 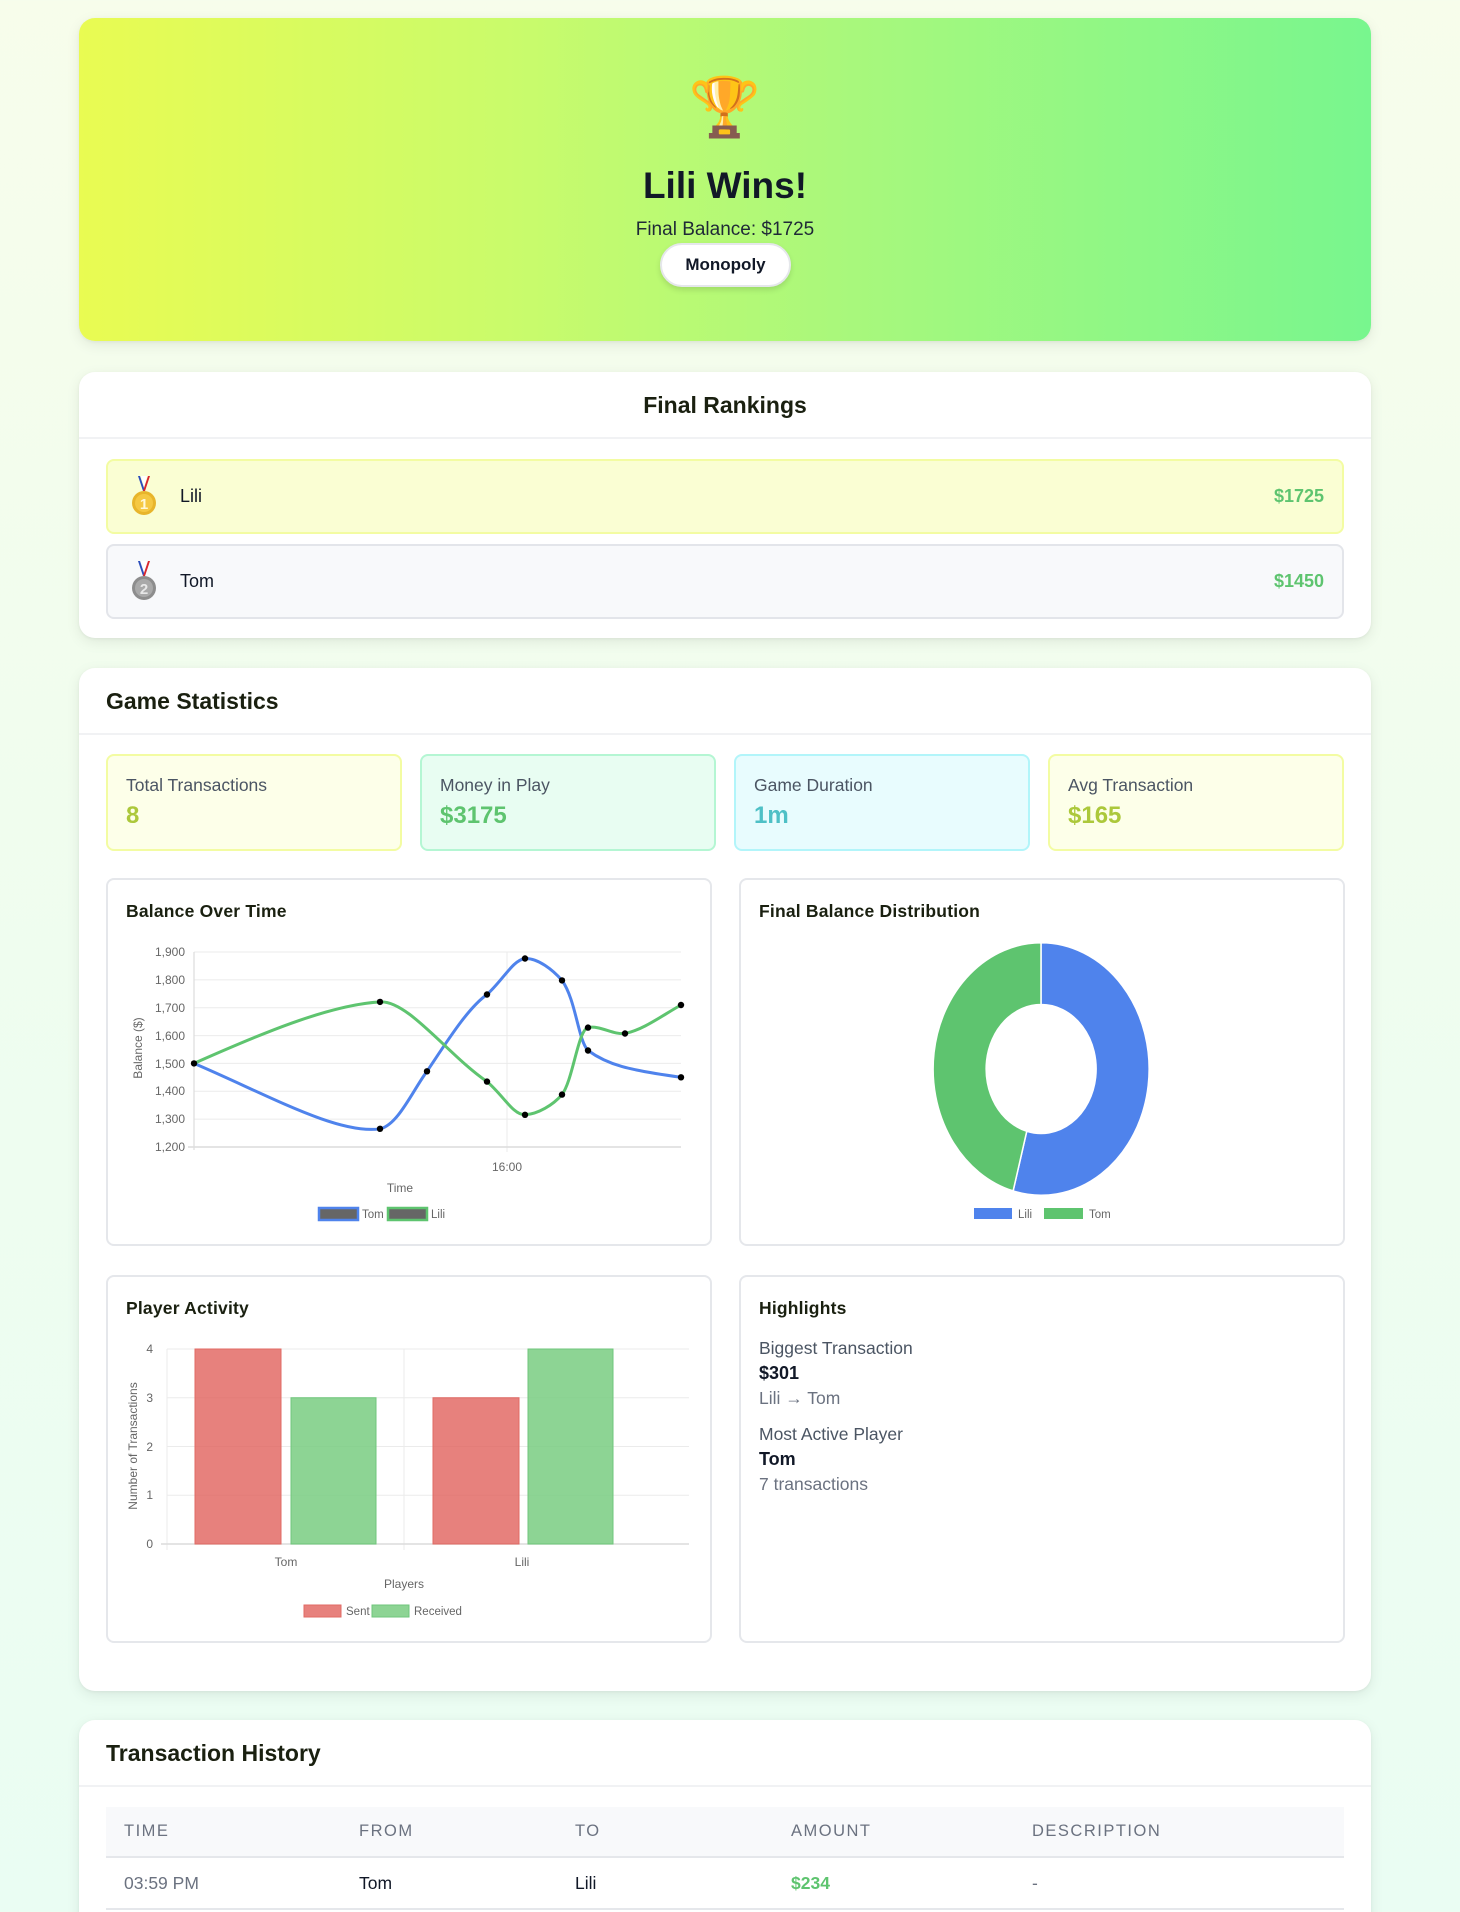 I want to click on cell-to: Lili, so click(x=665, y=1883).